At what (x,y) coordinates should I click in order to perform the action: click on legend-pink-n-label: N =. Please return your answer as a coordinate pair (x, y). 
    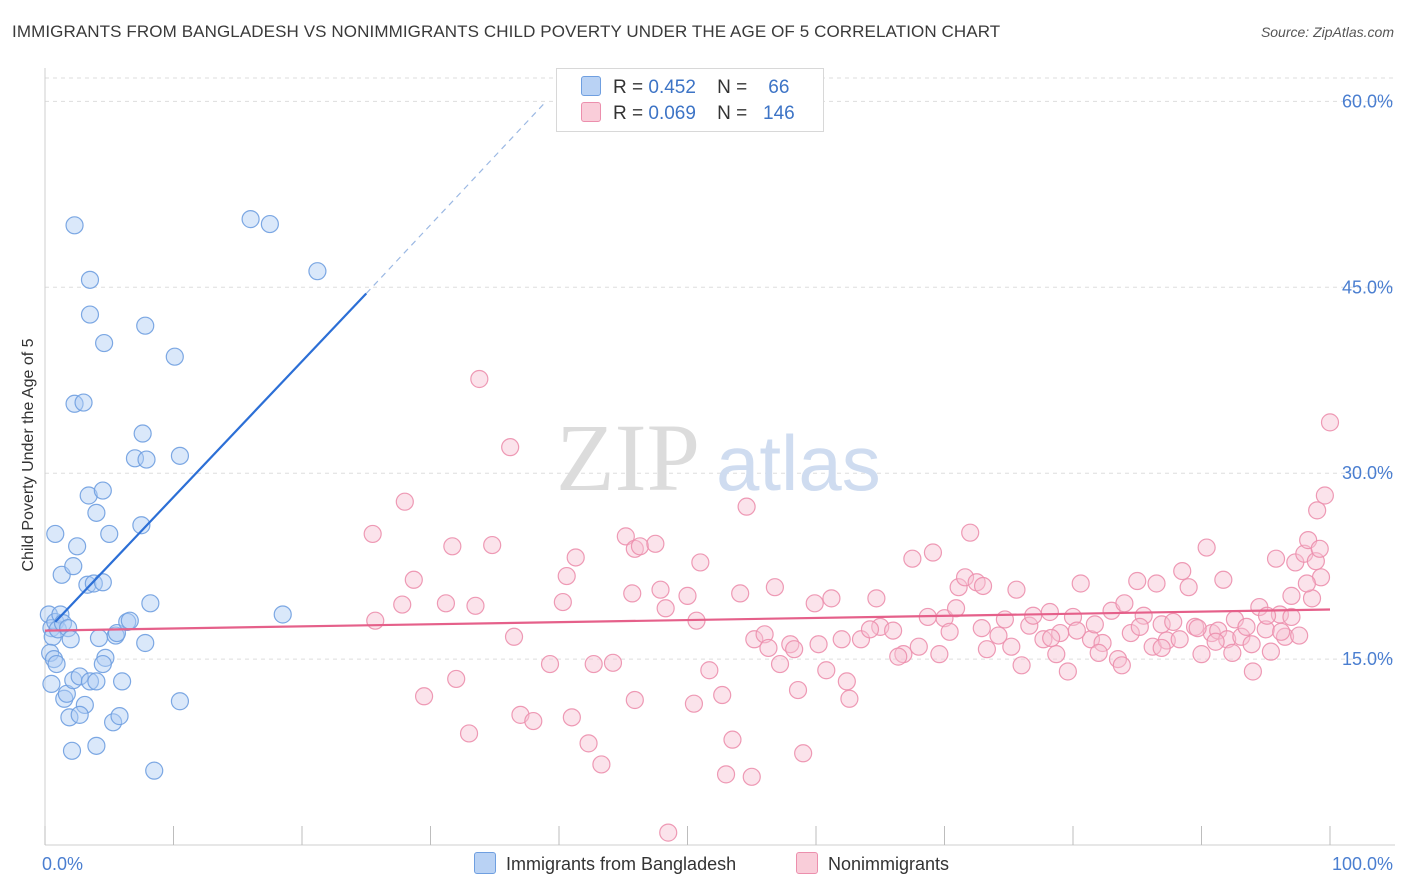
    Looking at the image, I should click on (732, 113).